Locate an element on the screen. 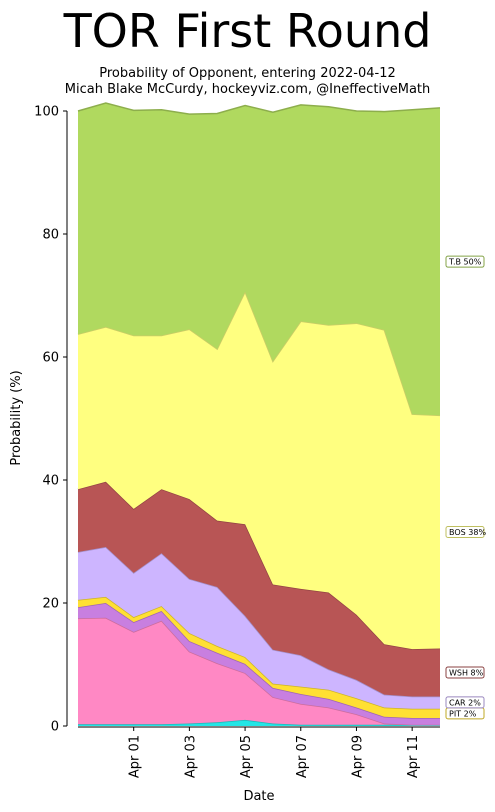 This screenshot has width=495, height=812. series-label-text: BOS 38% is located at coordinates (467, 532).